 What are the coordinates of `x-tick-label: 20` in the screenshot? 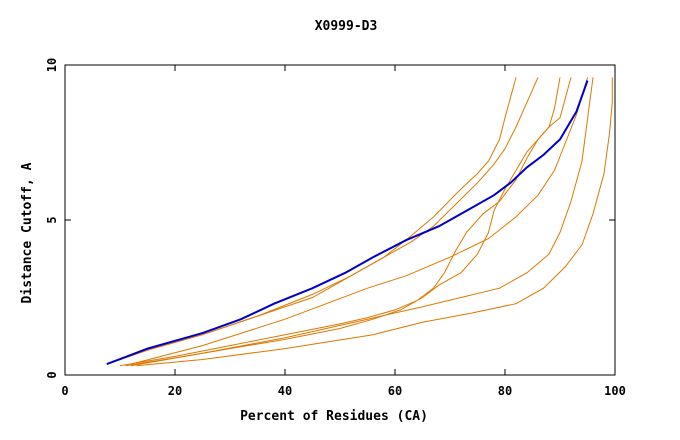 It's located at (175, 391).